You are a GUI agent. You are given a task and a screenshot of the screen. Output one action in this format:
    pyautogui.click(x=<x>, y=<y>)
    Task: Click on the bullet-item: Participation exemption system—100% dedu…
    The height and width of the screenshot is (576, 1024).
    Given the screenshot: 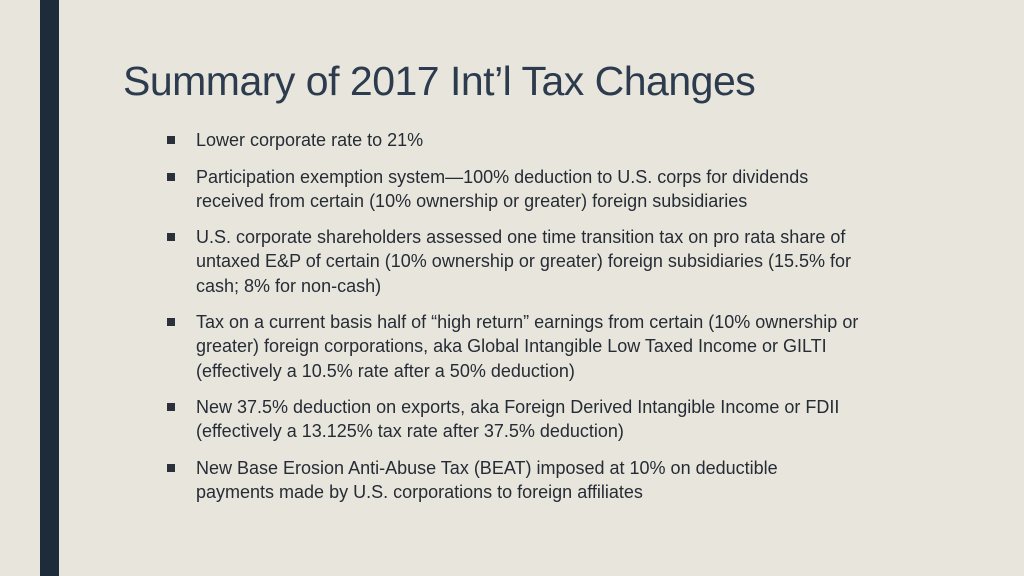 What is the action you would take?
    pyautogui.click(x=510, y=189)
    